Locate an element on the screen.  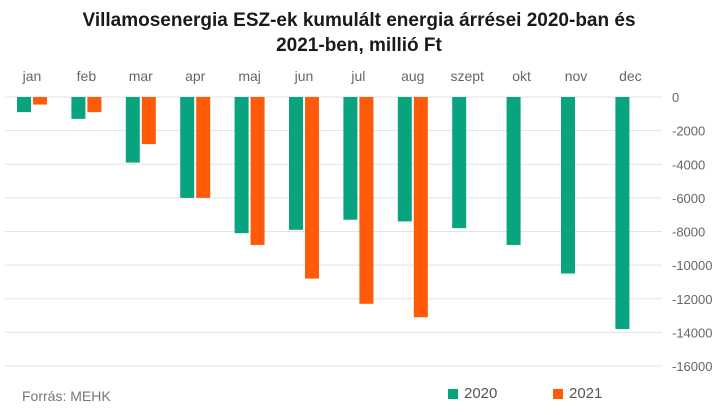
x-category-label: jan is located at coordinates (32, 76).